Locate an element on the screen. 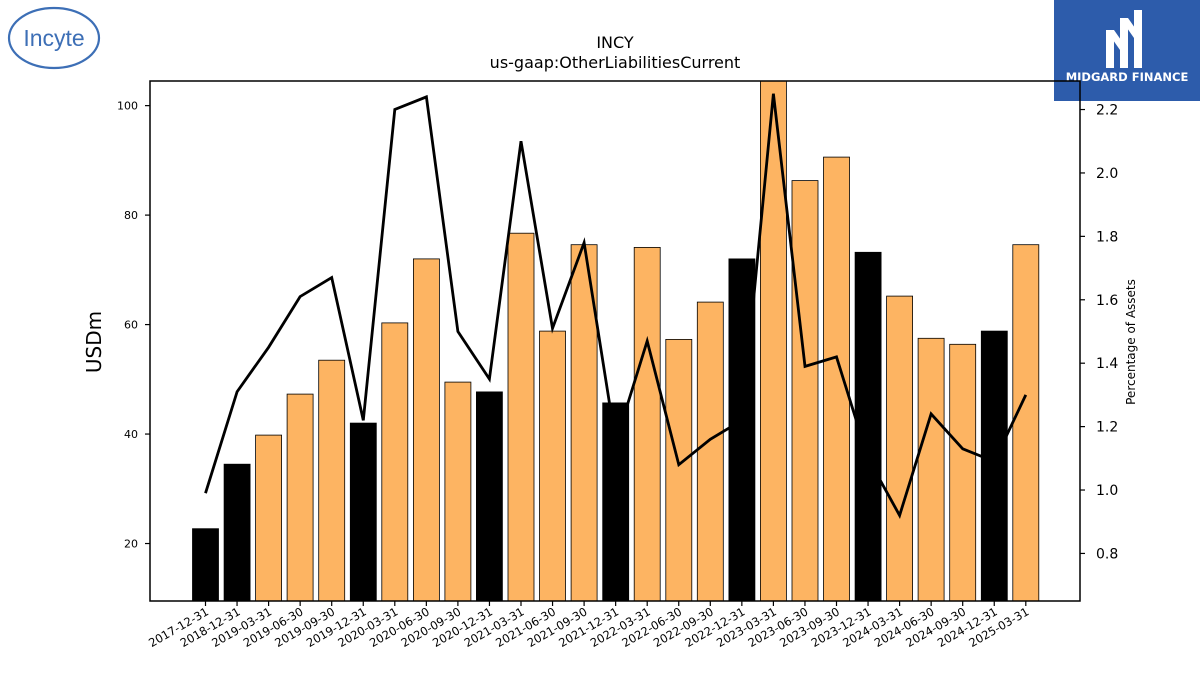 The image size is (1200, 675). y-tick-label: 80 is located at coordinates (131, 215).